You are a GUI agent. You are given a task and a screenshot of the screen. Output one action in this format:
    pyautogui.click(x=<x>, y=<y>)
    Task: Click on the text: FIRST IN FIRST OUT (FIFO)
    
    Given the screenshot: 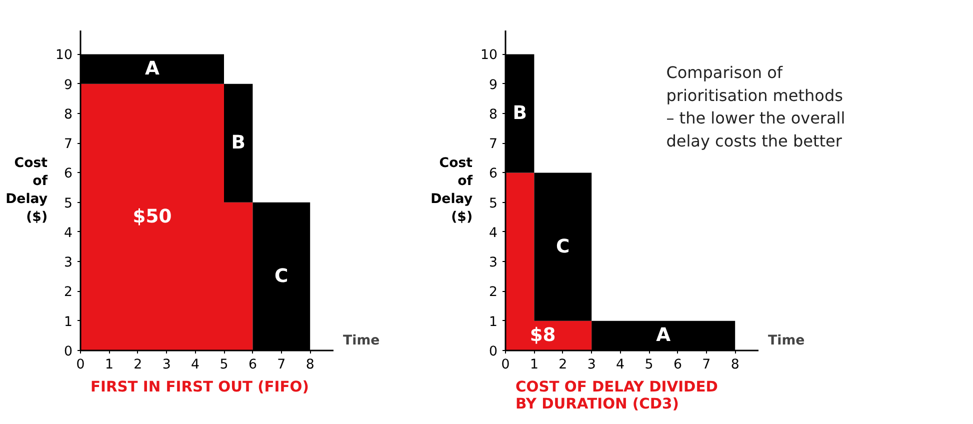 What is the action you would take?
    pyautogui.click(x=199, y=387)
    